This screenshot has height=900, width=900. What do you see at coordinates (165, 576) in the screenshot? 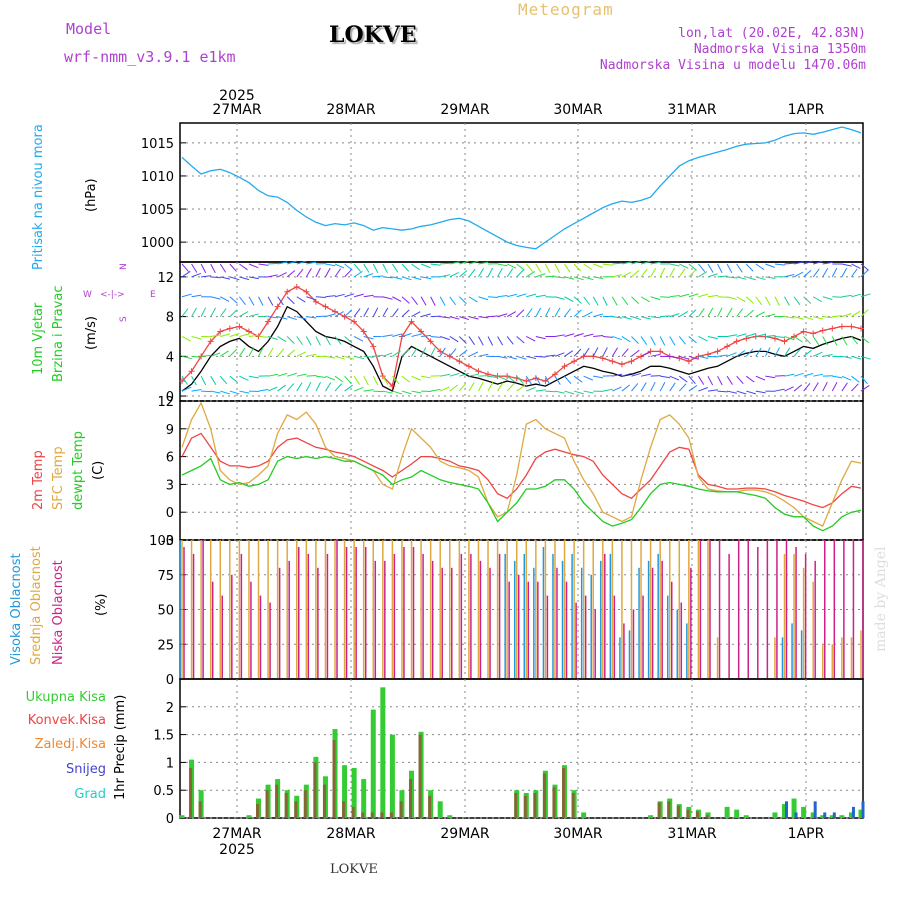
I see `clouds-ytick-label: 75` at bounding box center [165, 576].